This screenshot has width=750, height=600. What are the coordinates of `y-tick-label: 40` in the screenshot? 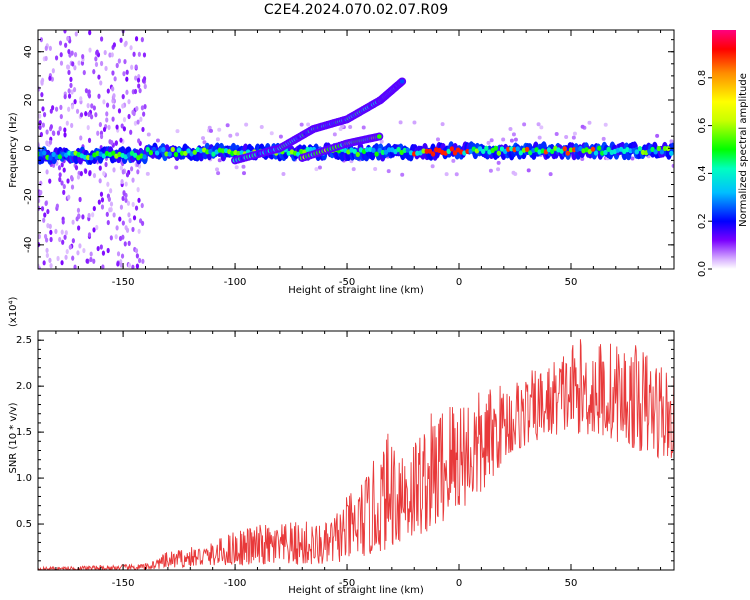 It's located at (28, 51).